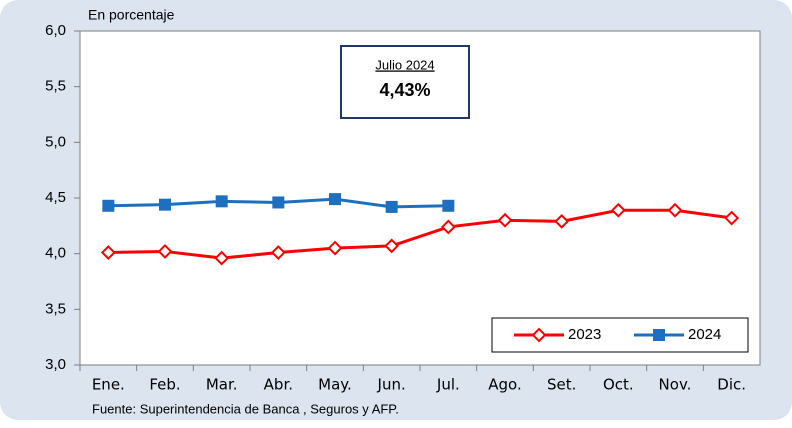 The width and height of the screenshot is (792, 428). I want to click on annotation-value: 4,43%, so click(404, 90).